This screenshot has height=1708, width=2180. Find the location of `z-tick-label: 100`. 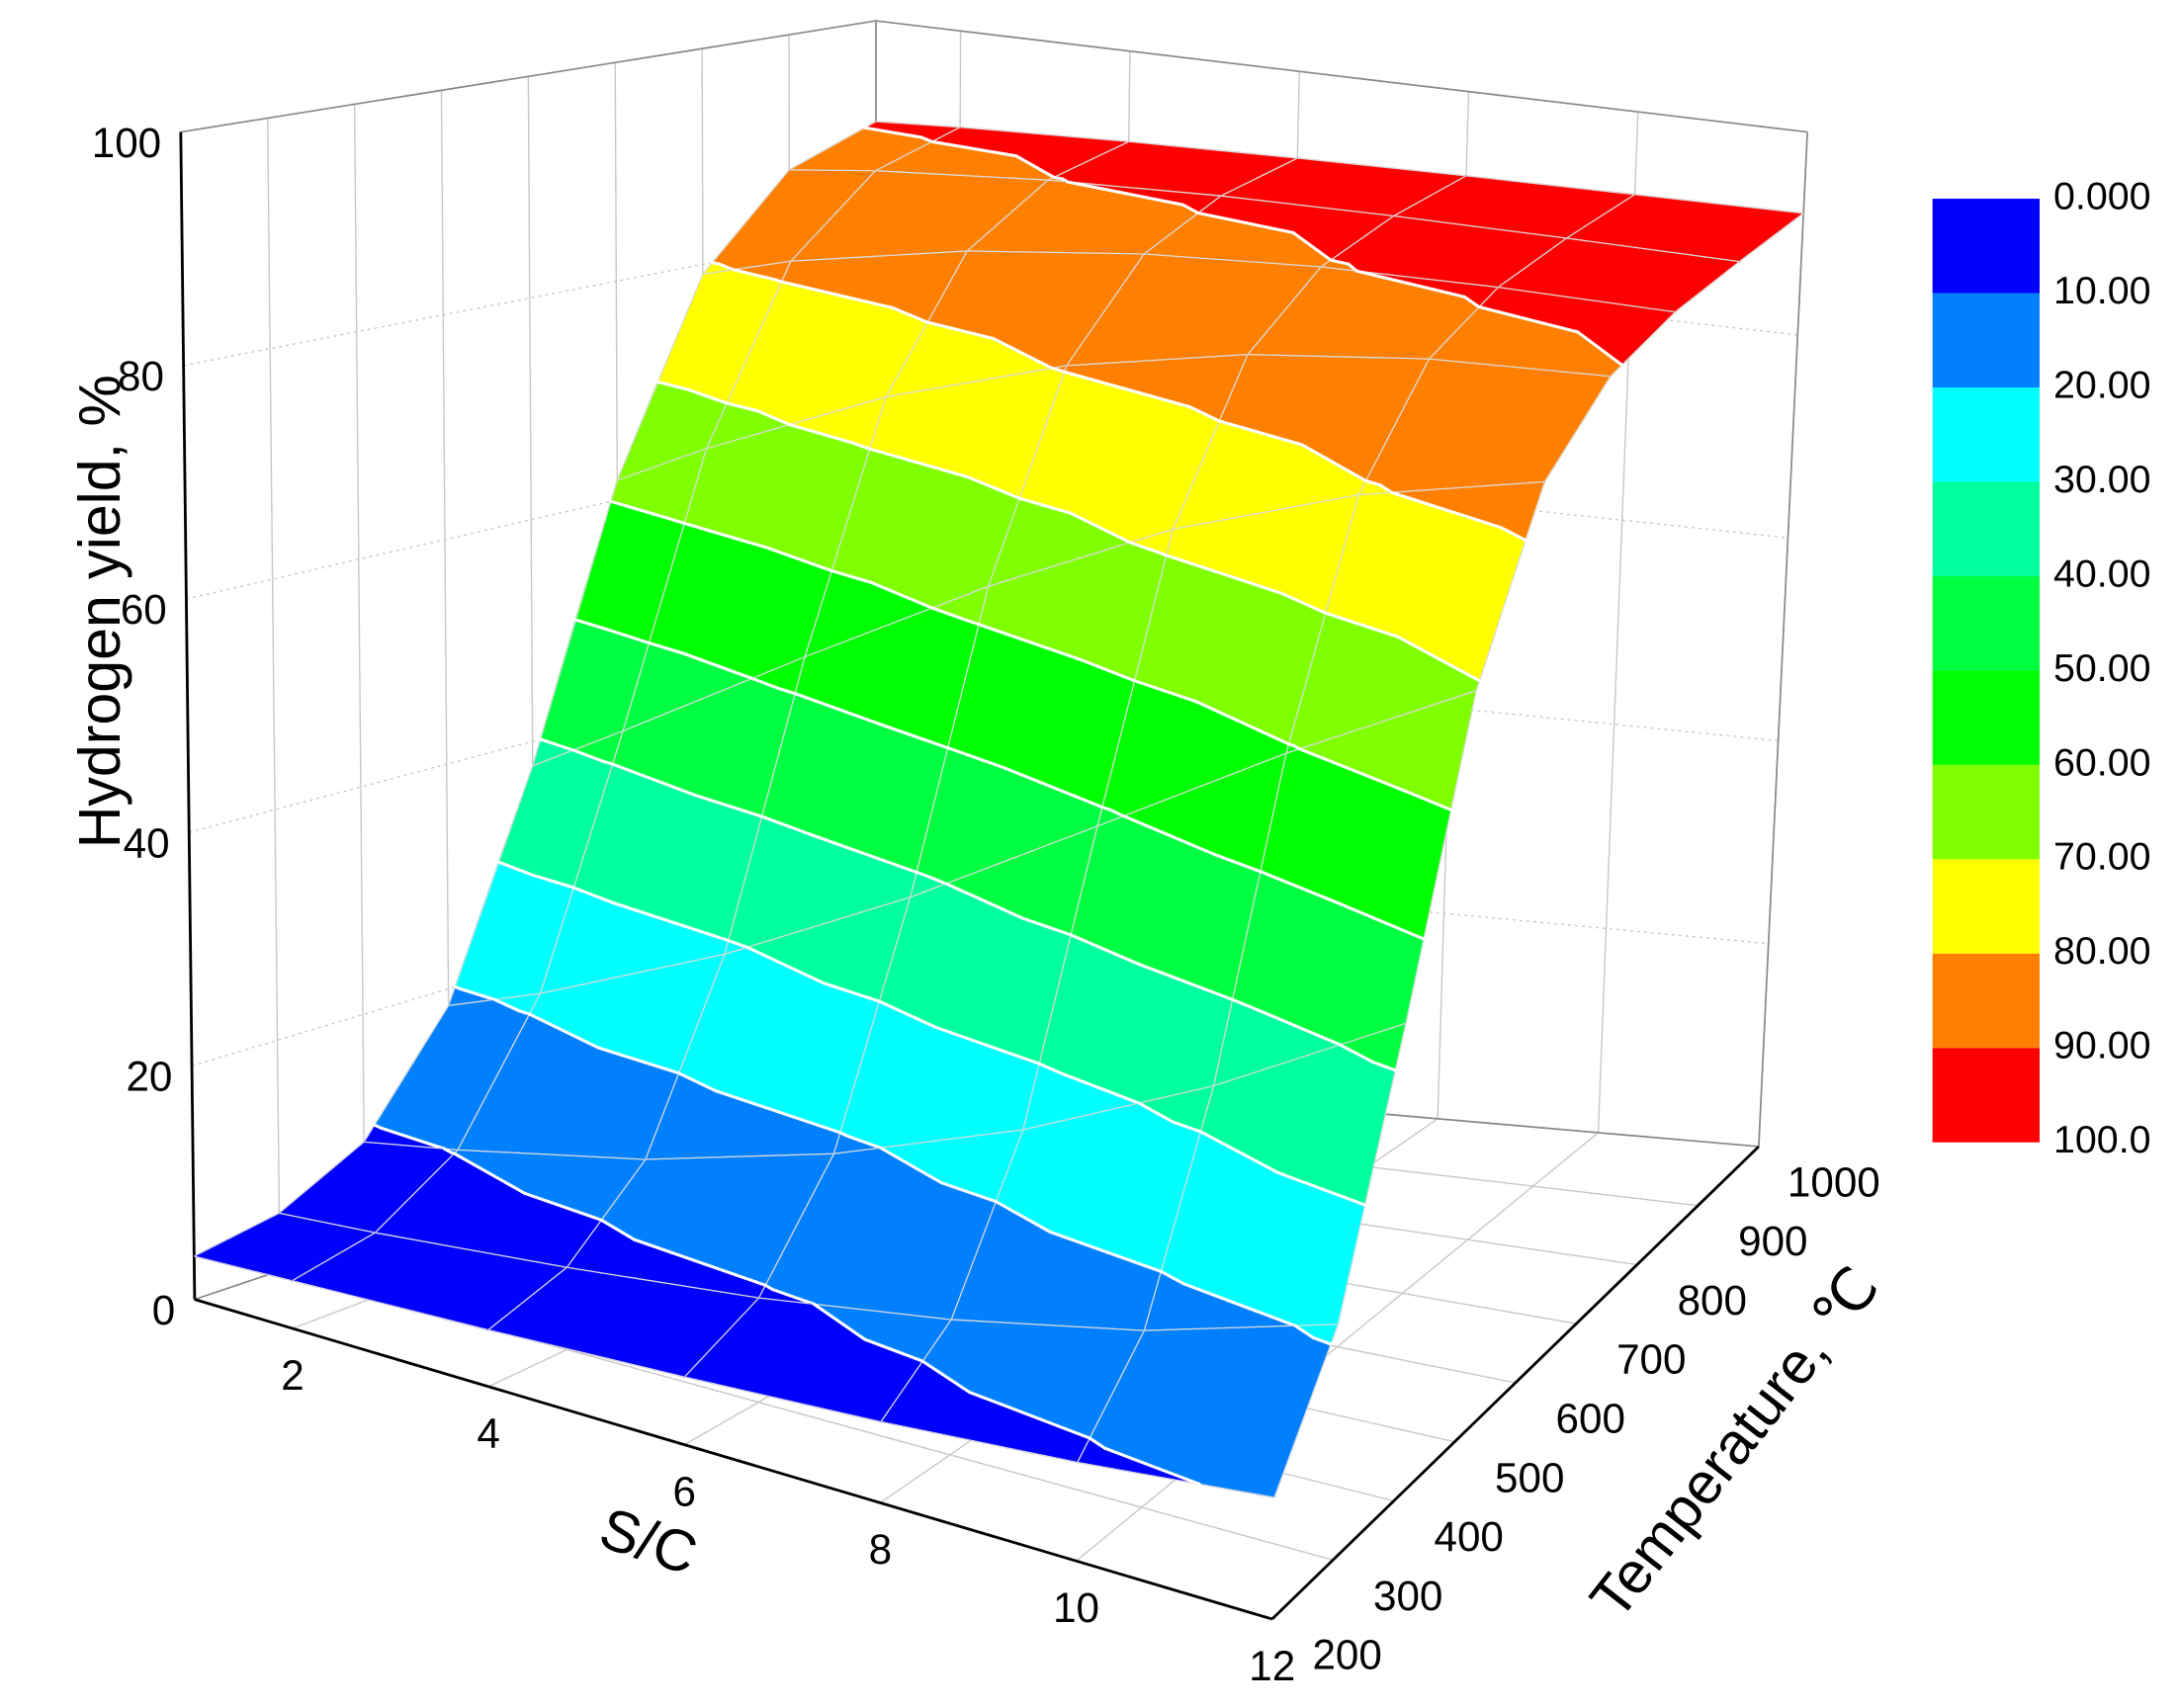

z-tick-label: 100 is located at coordinates (127, 143).